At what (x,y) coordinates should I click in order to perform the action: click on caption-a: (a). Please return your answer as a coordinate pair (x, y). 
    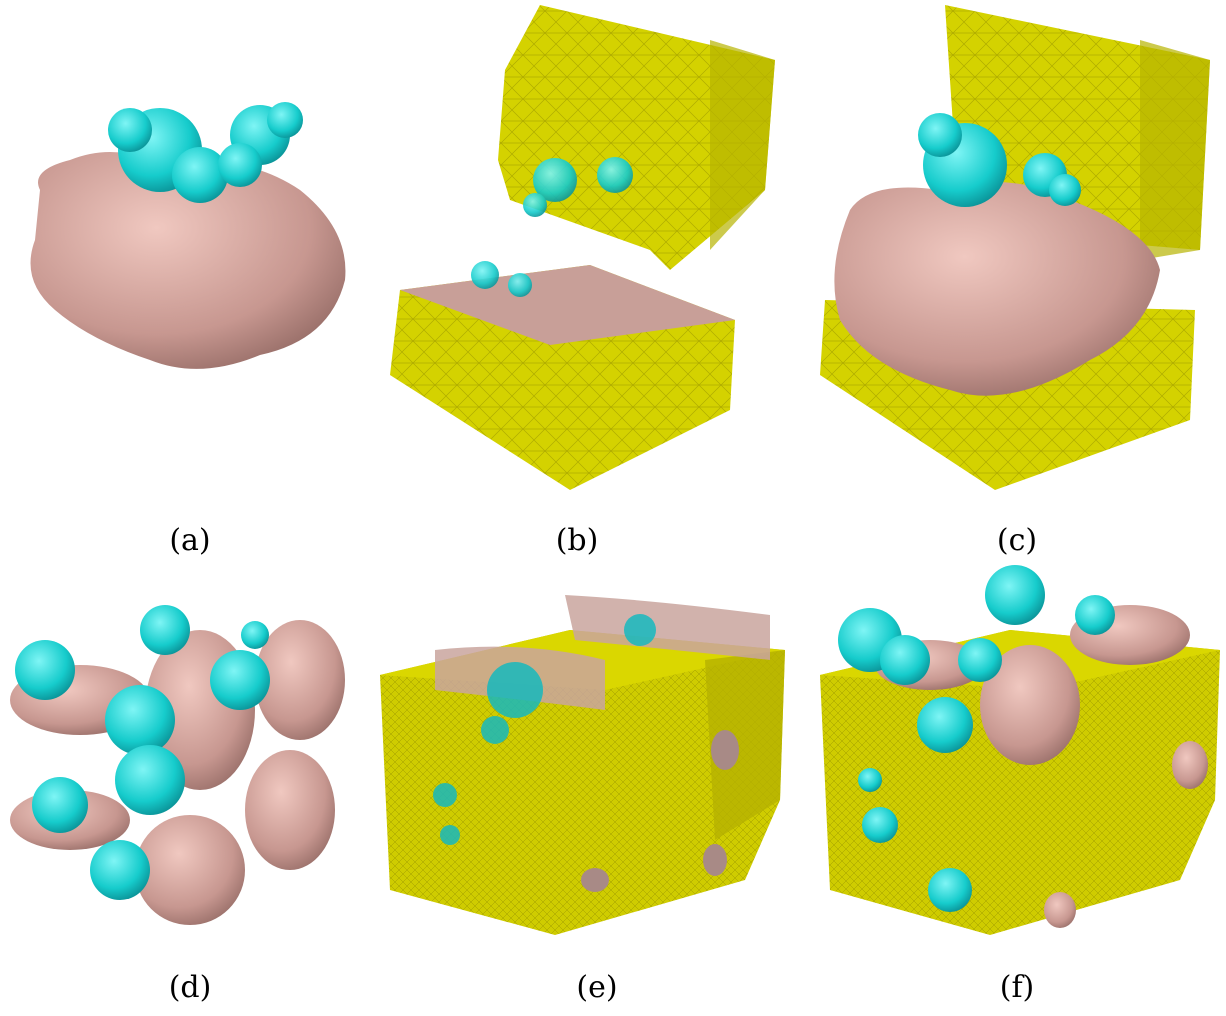
    Looking at the image, I should click on (190, 540).